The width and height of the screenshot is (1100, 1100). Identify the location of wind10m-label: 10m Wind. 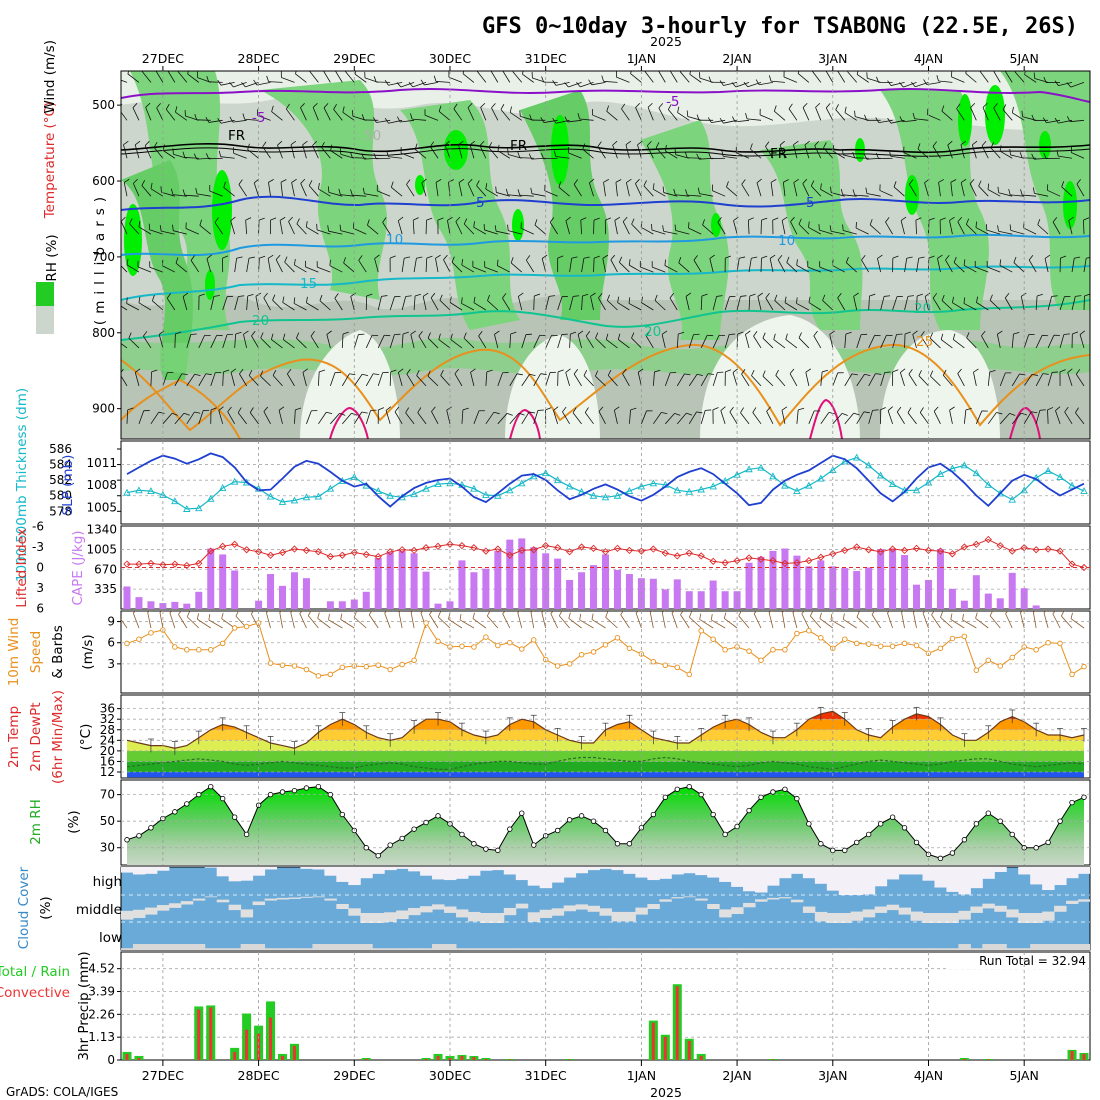
(14, 652).